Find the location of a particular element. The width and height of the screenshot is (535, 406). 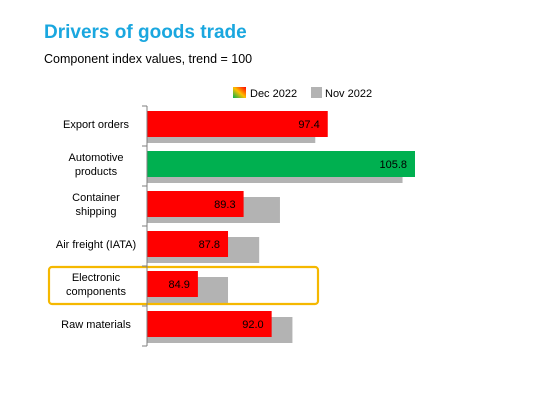

bar-dec-2022-automotive-products is located at coordinates (281, 164).